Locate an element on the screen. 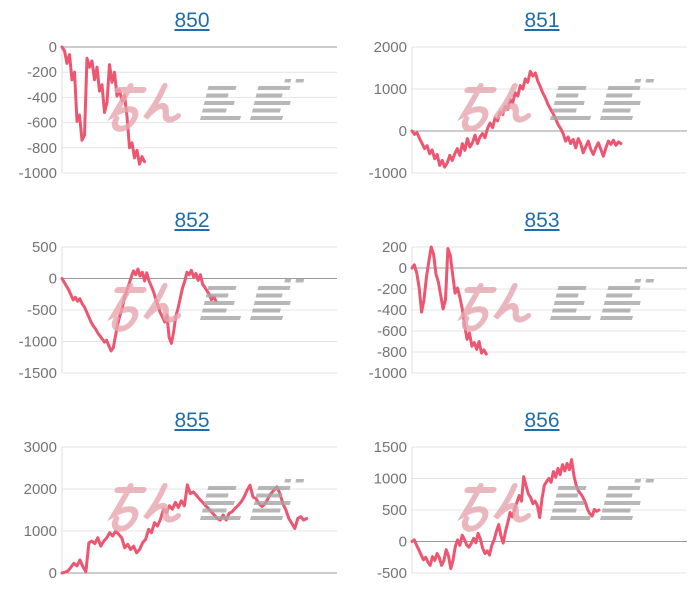 This screenshot has width=700, height=600. chart-title: 853 is located at coordinates (542, 220).